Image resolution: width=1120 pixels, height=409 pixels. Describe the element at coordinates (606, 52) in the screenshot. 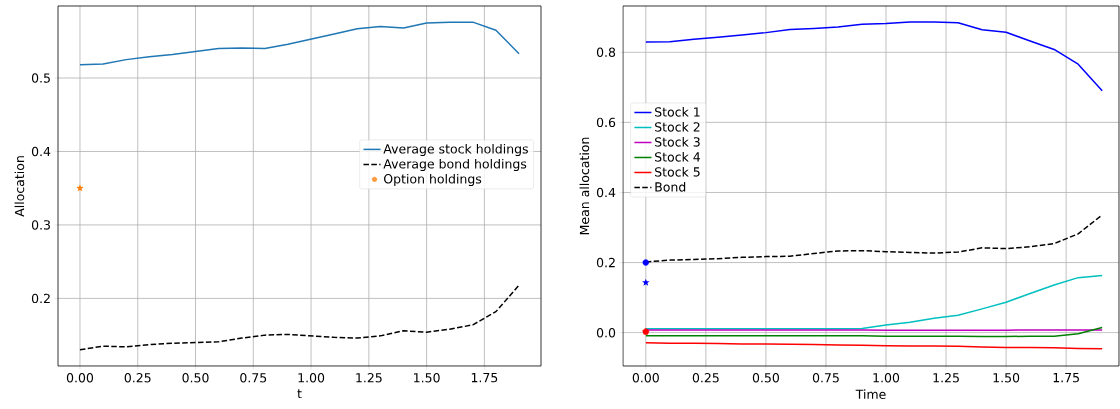

I see `y-tick-label: 0.8` at that location.